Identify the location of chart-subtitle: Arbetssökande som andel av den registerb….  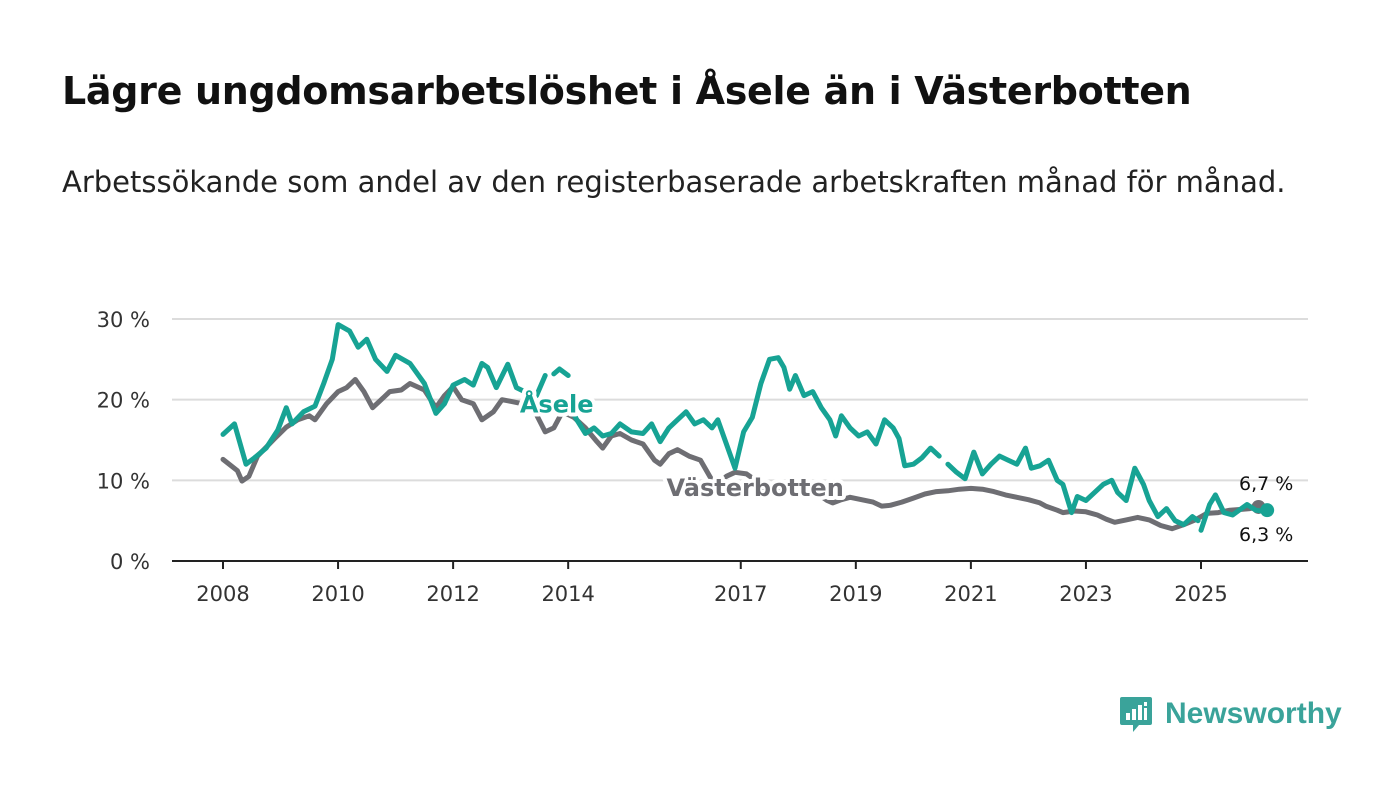
(674, 182).